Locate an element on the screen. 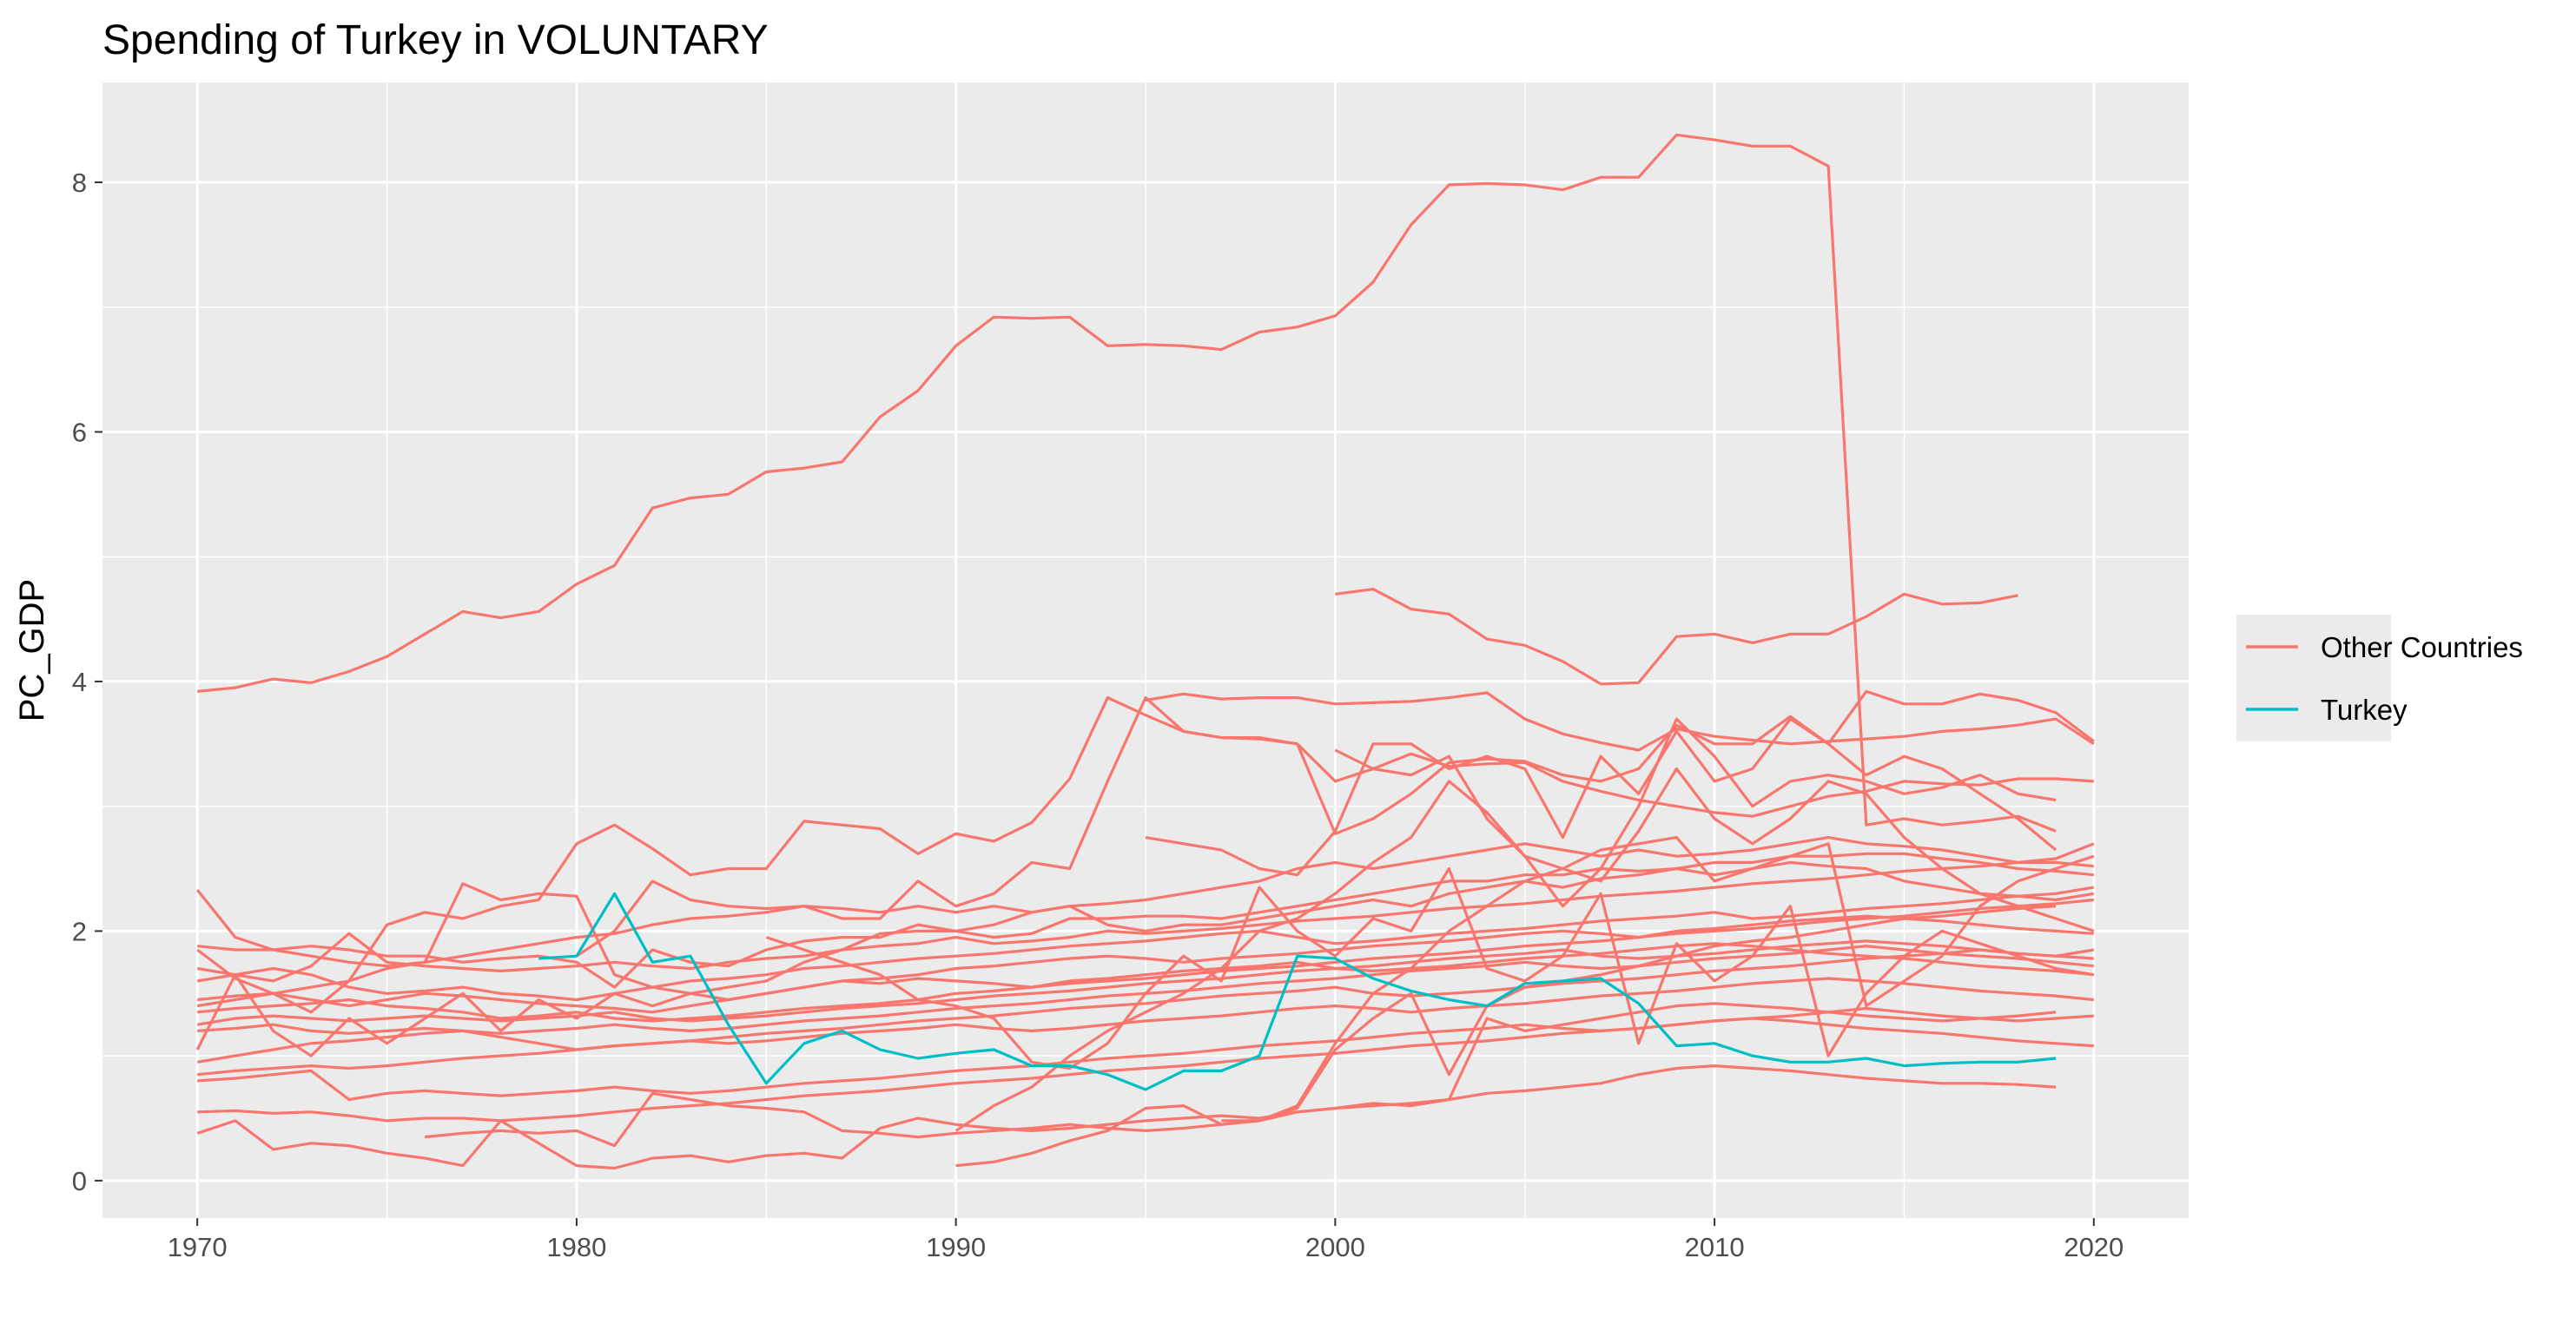 This screenshot has width=2576, height=1324. x-tick-label: 1990 is located at coordinates (956, 1247).